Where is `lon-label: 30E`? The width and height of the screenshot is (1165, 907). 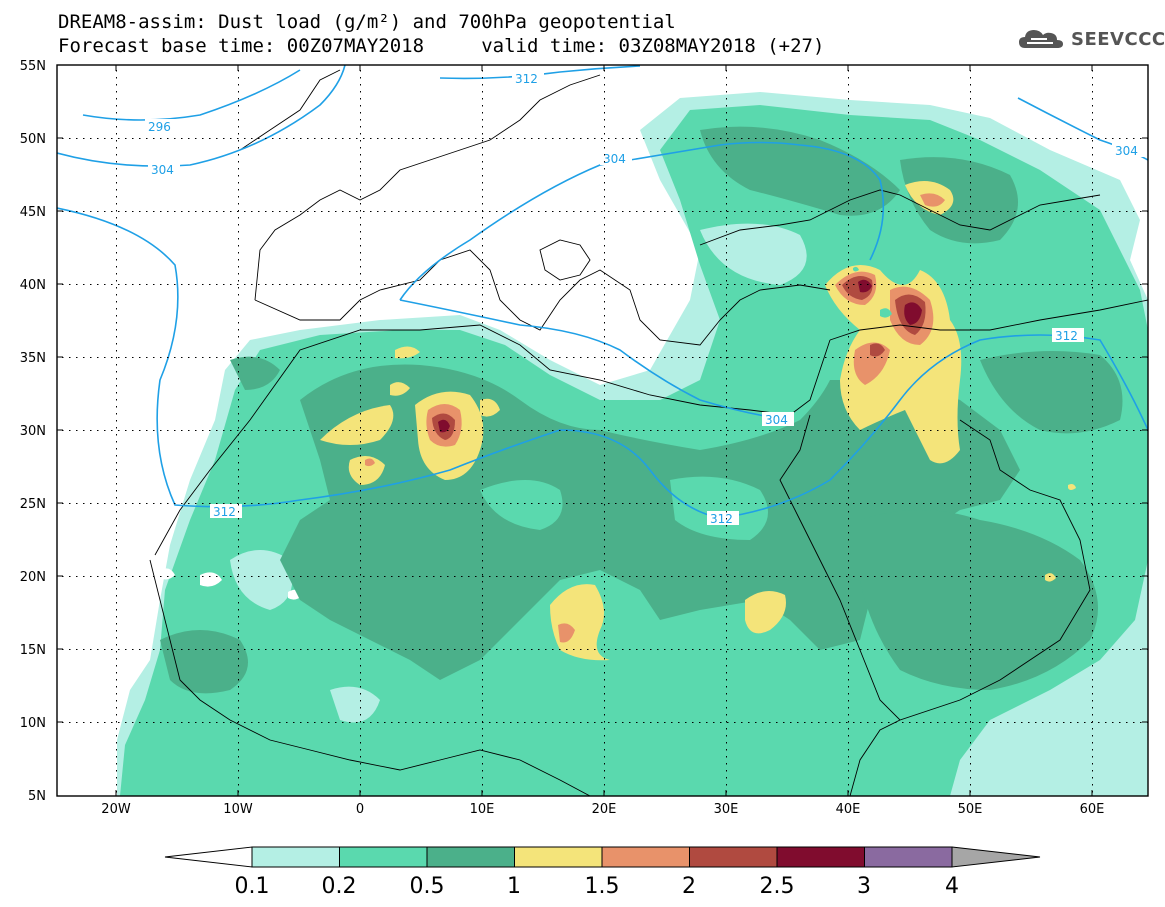
lon-label: 30E is located at coordinates (726, 809).